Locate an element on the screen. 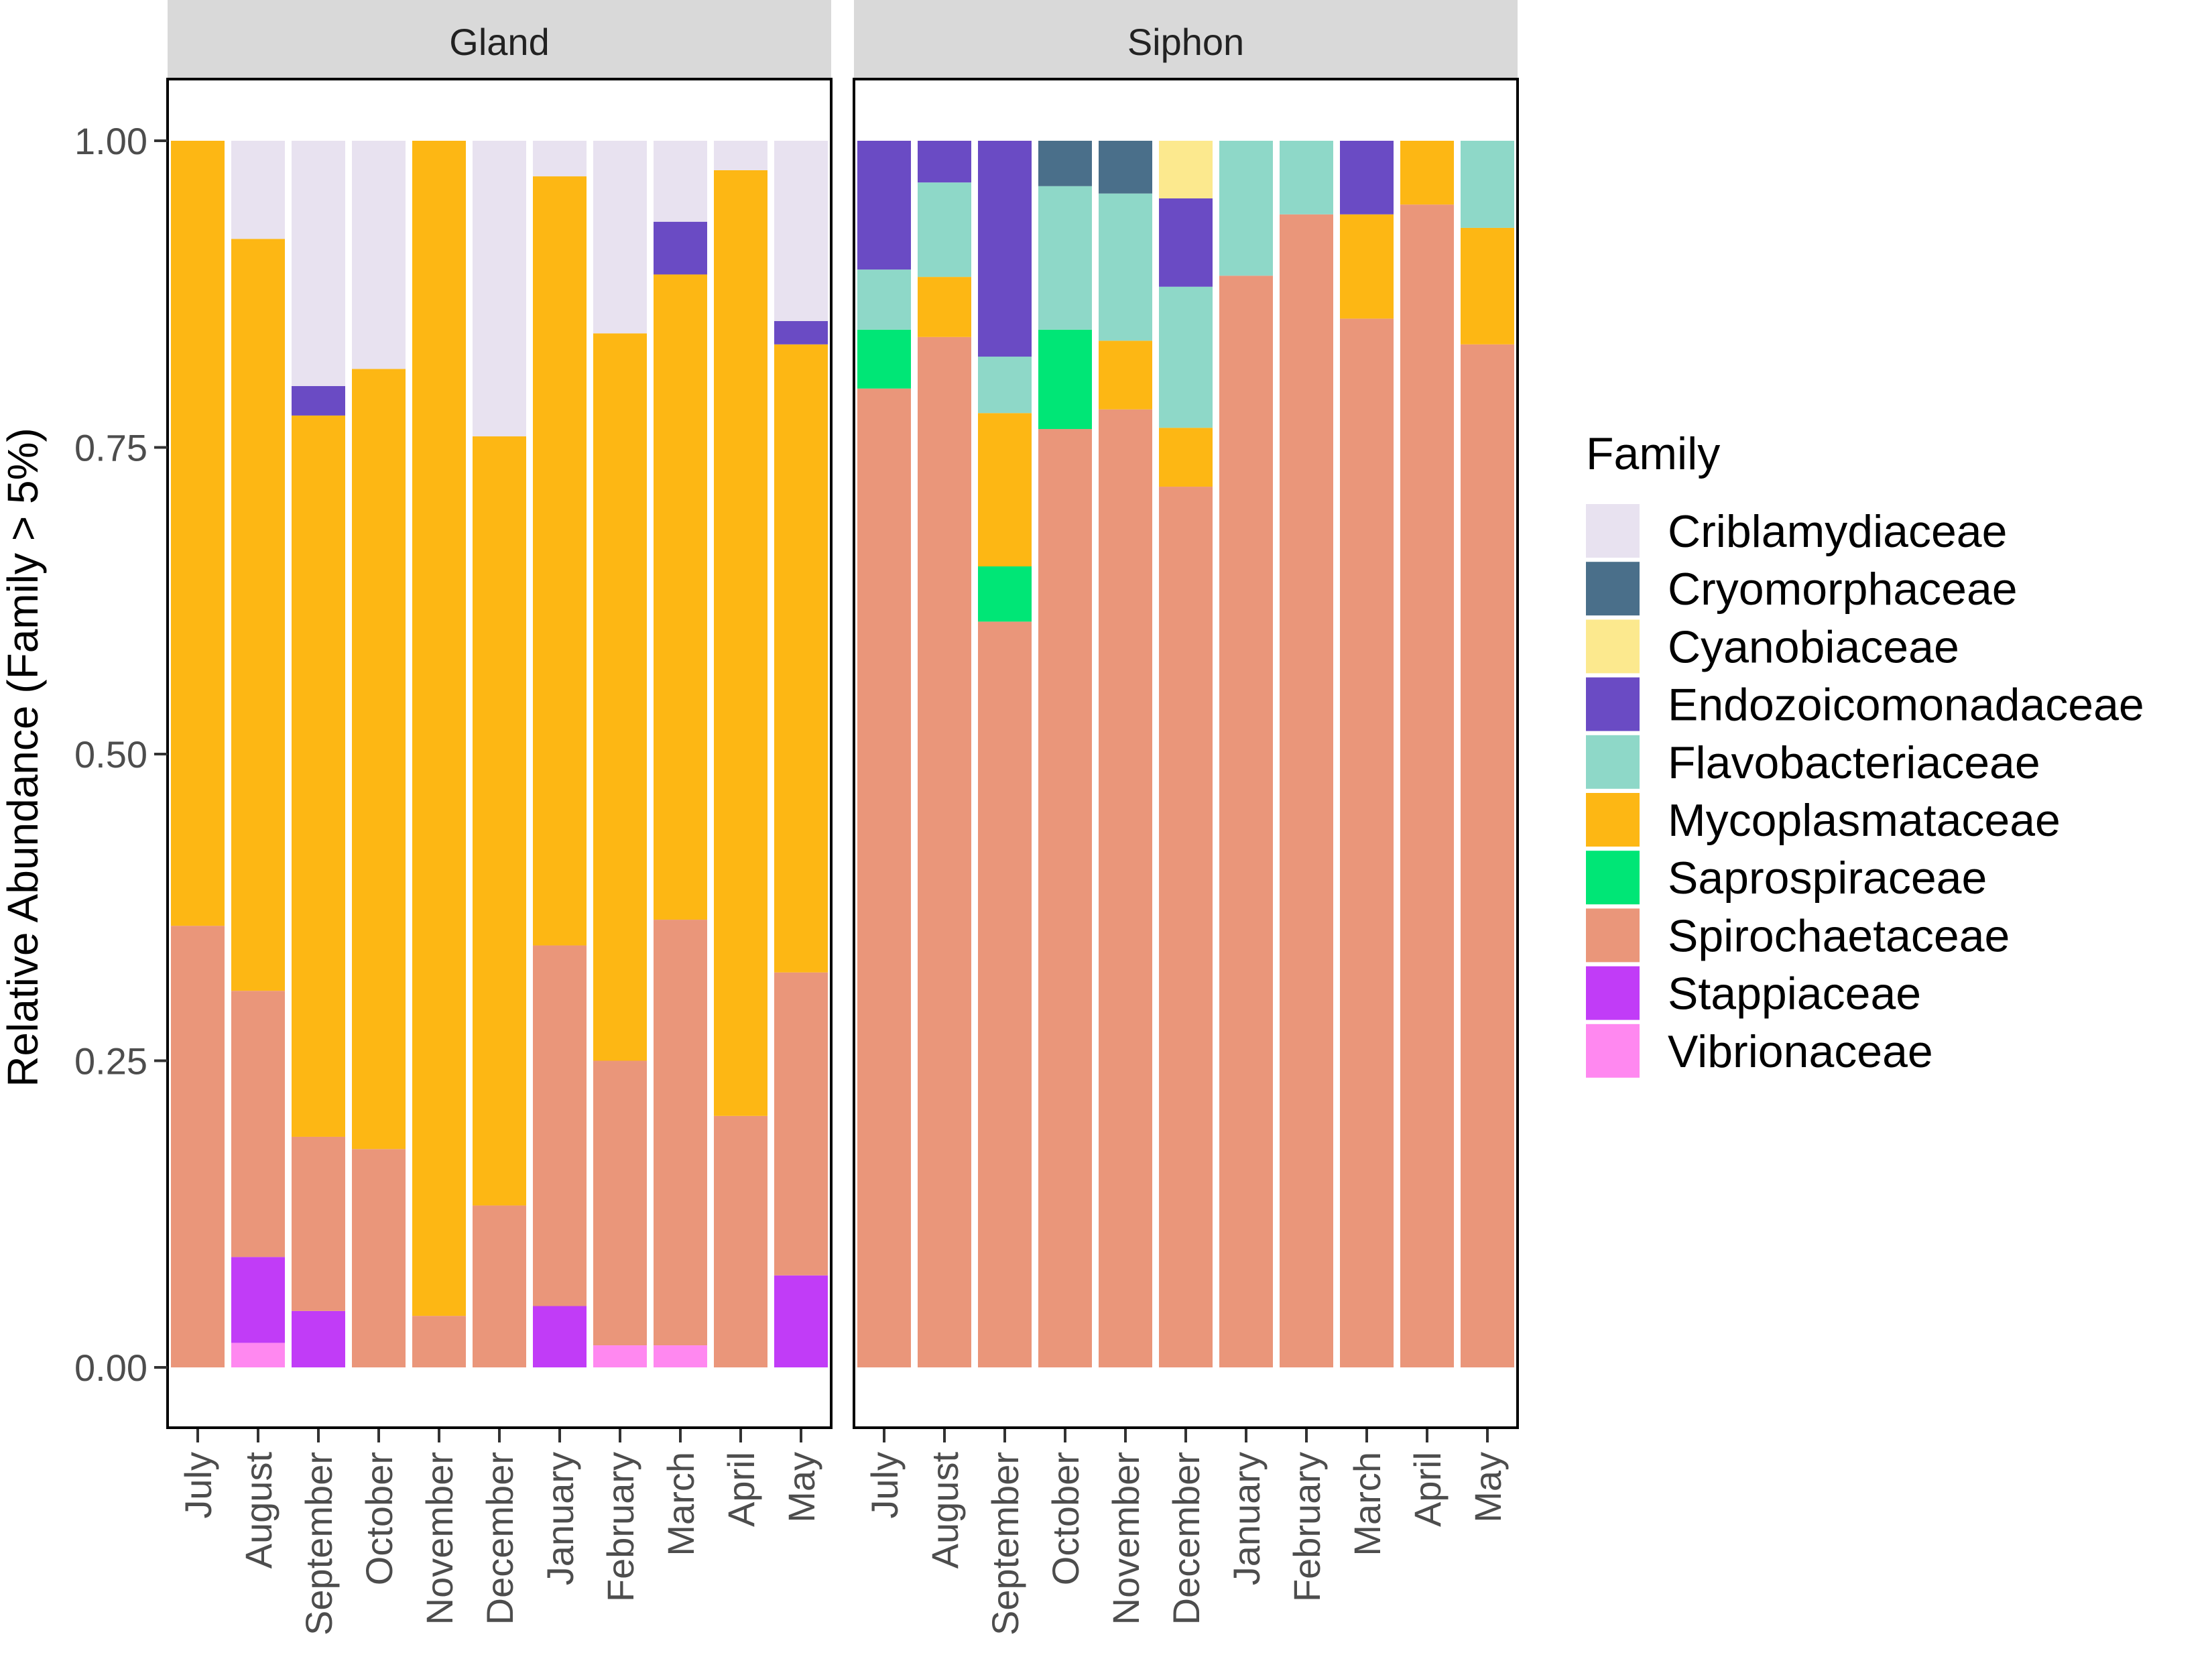 This screenshot has width=2212, height=1665. y-tick-label: 0.25 is located at coordinates (110, 1061).